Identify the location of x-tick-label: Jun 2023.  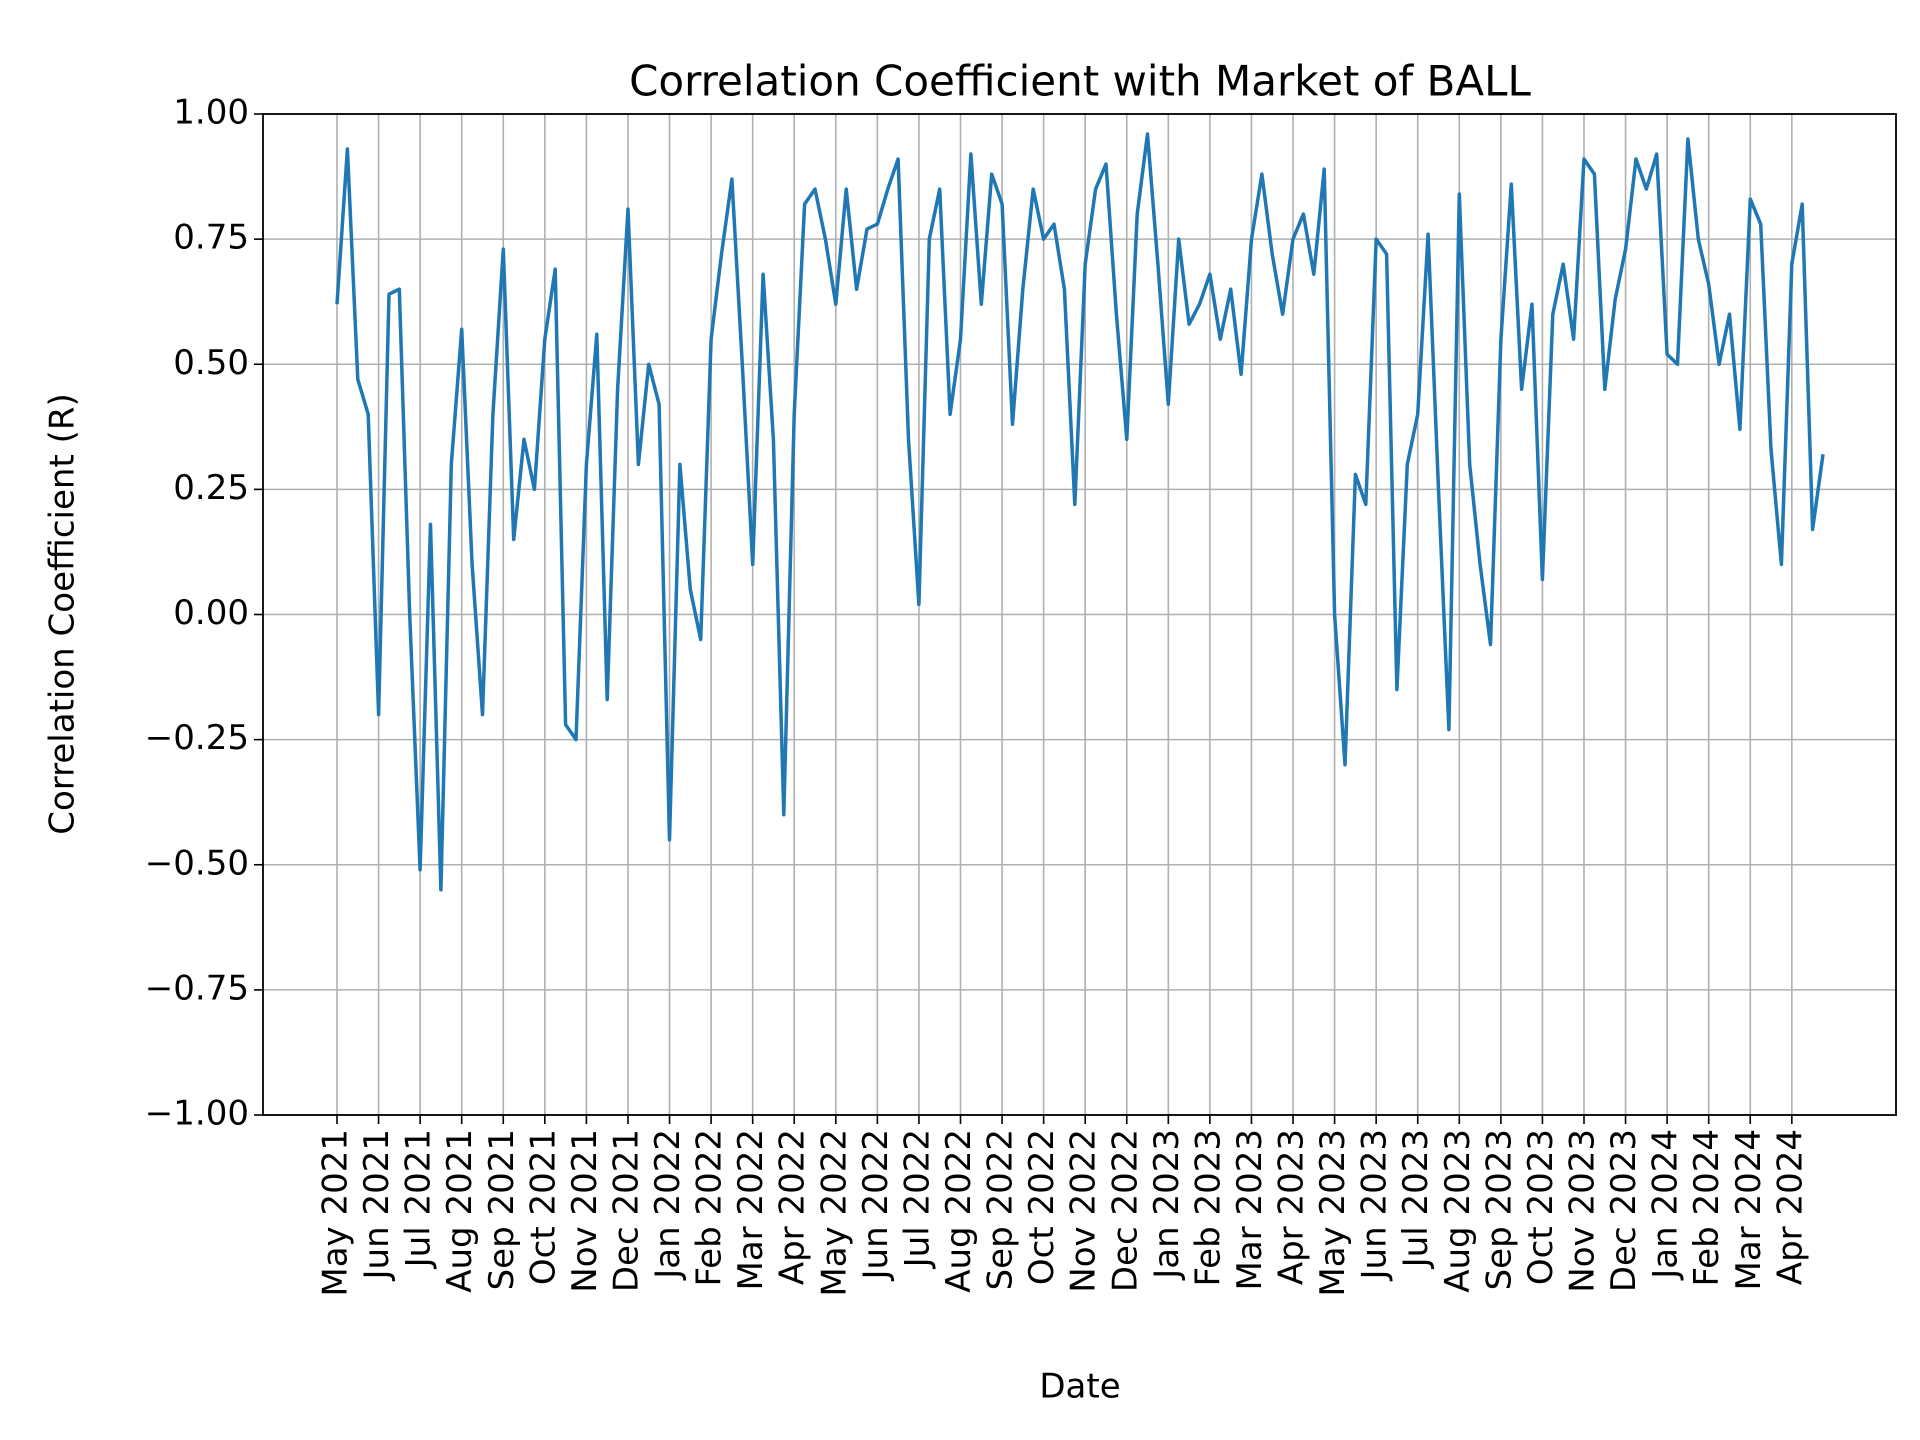
(1375, 1205).